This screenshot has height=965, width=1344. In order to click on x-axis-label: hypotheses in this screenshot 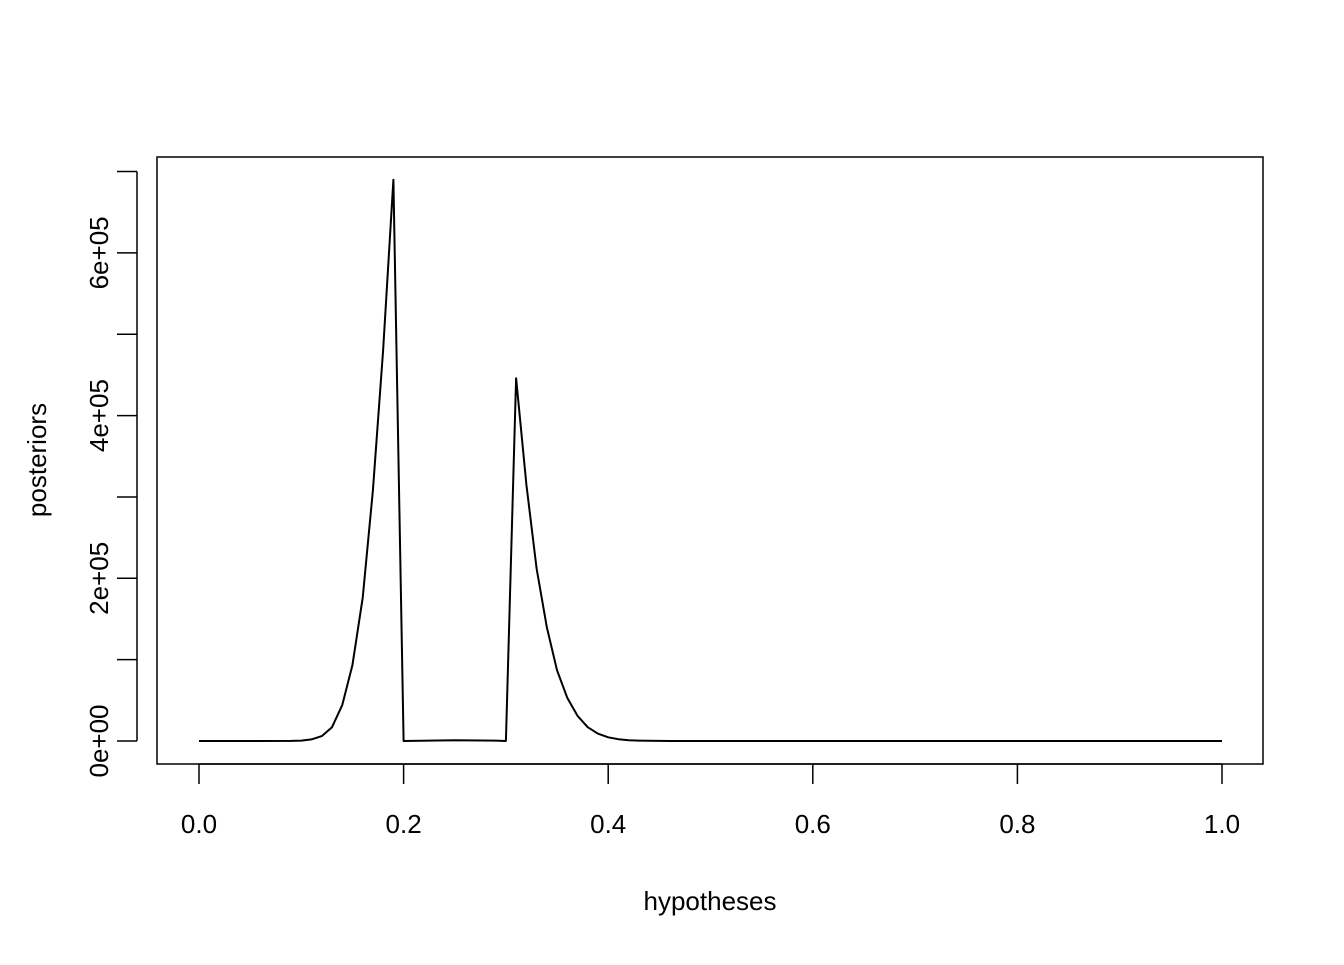, I will do `click(710, 901)`.